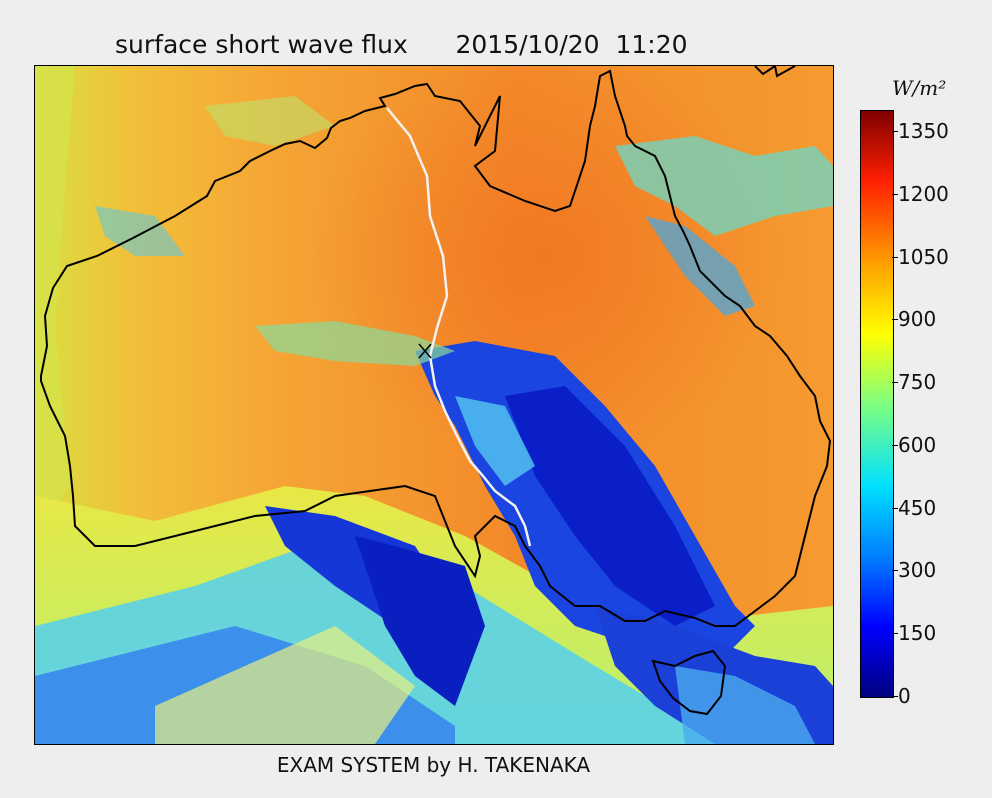 This screenshot has height=798, width=992. What do you see at coordinates (904, 696) in the screenshot?
I see `colorbar-tick-label: 0` at bounding box center [904, 696].